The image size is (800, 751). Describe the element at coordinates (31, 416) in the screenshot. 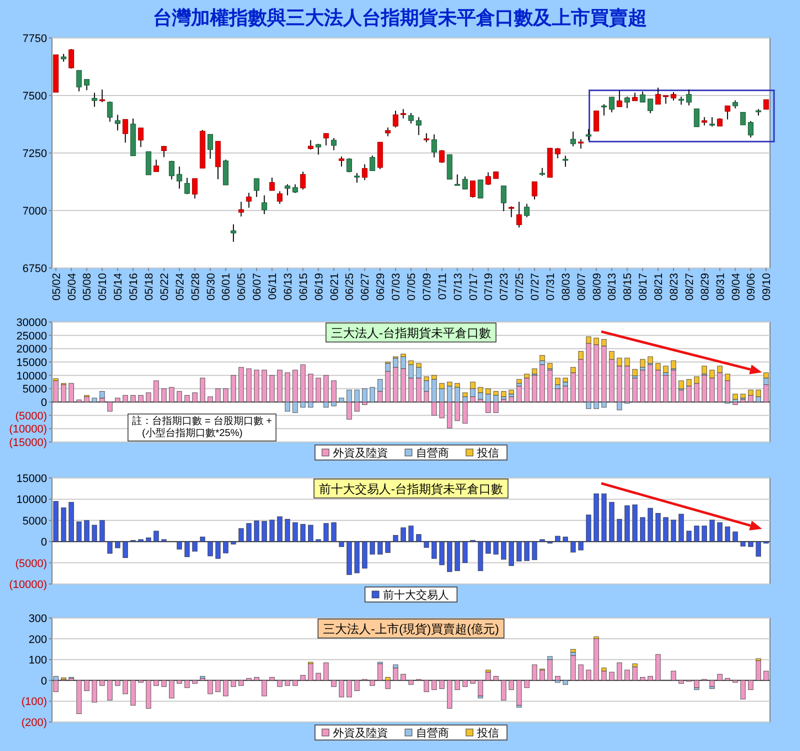

I see `y-tick-label: (5000)` at that location.